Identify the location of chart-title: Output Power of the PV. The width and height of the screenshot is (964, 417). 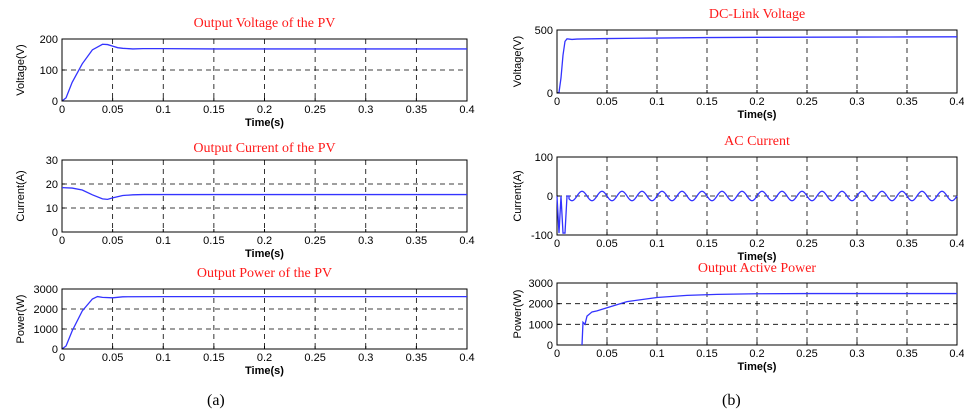
(264, 273).